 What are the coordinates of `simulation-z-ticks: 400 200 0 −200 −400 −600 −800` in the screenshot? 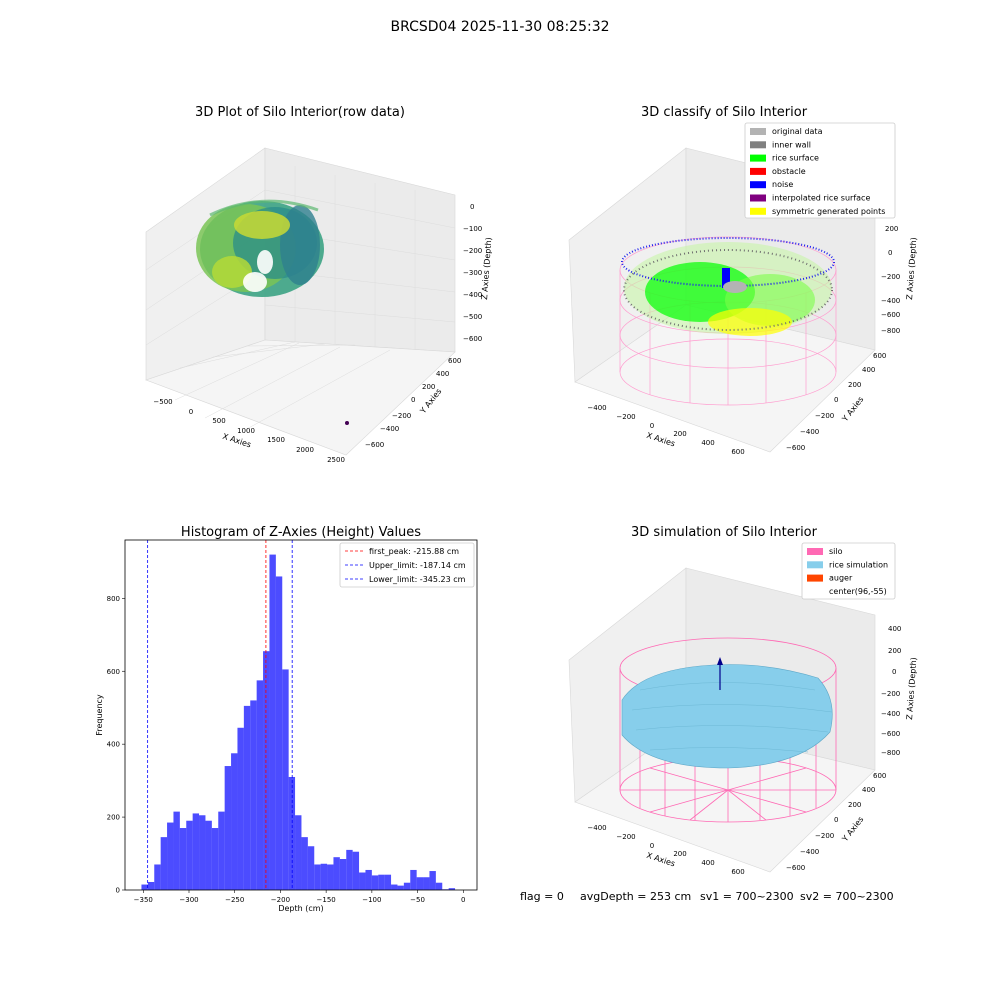 It's located at (891, 691).